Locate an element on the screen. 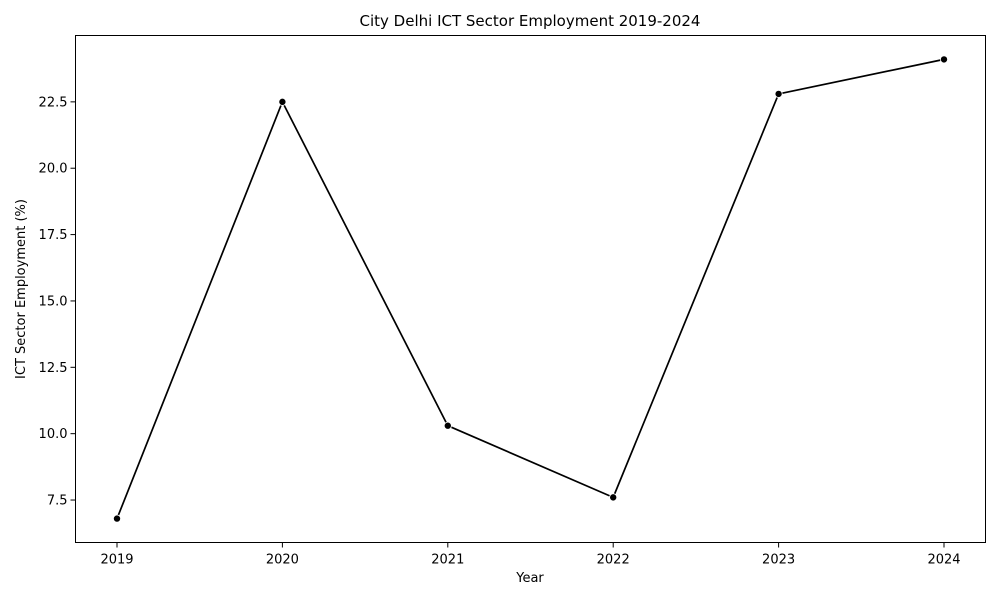 This screenshot has height=600, width=1000. y-tick-label: 7.5 is located at coordinates (57, 501).